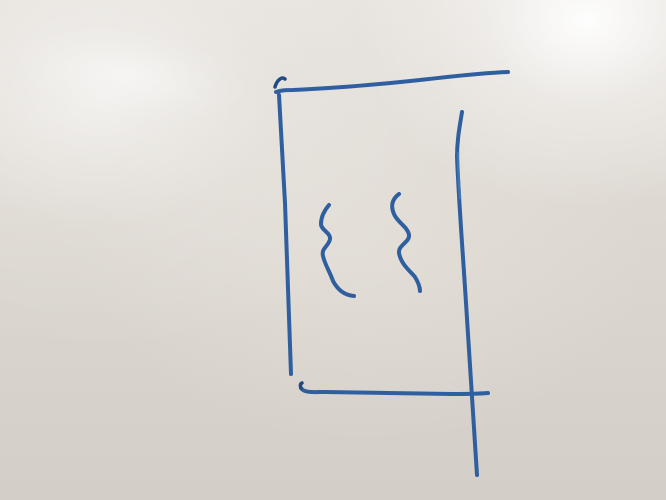 The height and width of the screenshot is (500, 666). I want to click on bottom-left-tick, so click(301, 385).